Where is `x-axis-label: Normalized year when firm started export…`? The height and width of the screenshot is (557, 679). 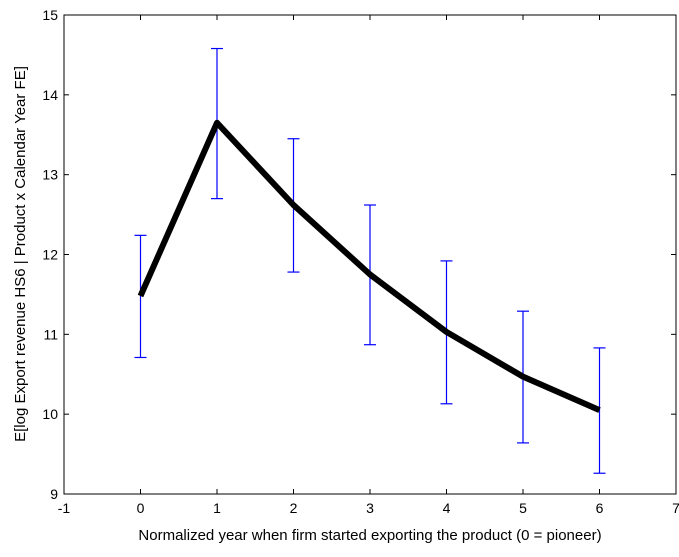
x-axis-label: Normalized year when firm started export… is located at coordinates (369, 535).